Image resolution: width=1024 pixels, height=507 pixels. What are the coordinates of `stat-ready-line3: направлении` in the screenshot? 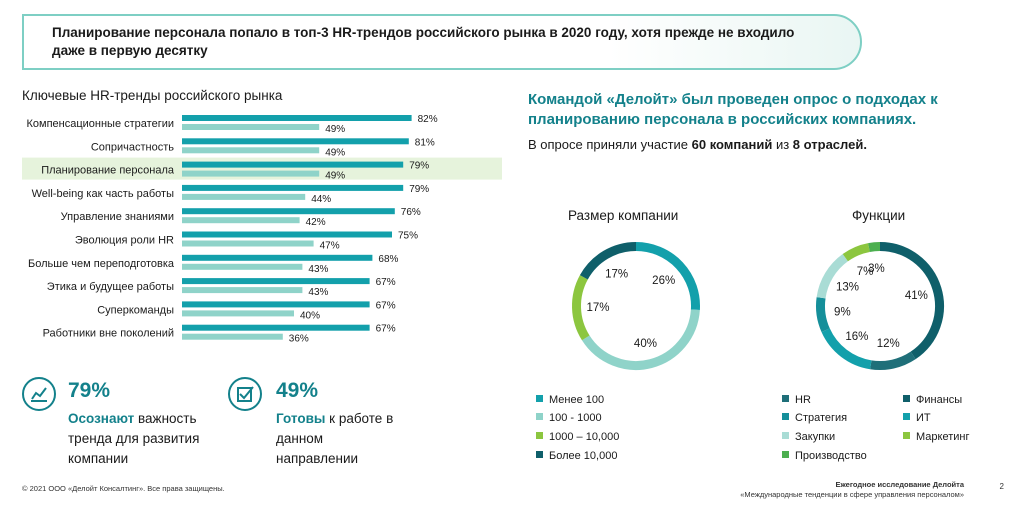 It's located at (317, 458).